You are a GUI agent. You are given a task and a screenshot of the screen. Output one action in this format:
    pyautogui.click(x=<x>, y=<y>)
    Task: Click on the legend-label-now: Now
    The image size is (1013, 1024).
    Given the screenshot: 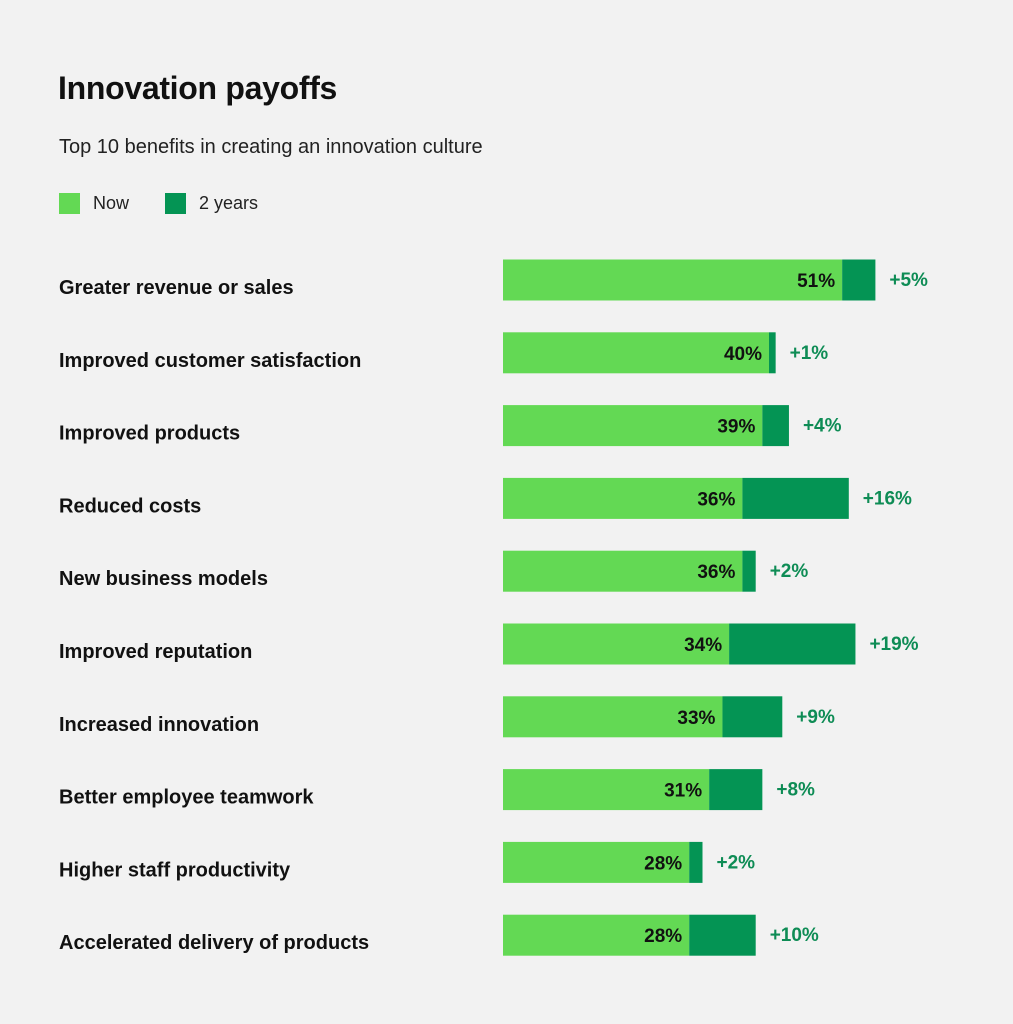 What is the action you would take?
    pyautogui.click(x=111, y=203)
    